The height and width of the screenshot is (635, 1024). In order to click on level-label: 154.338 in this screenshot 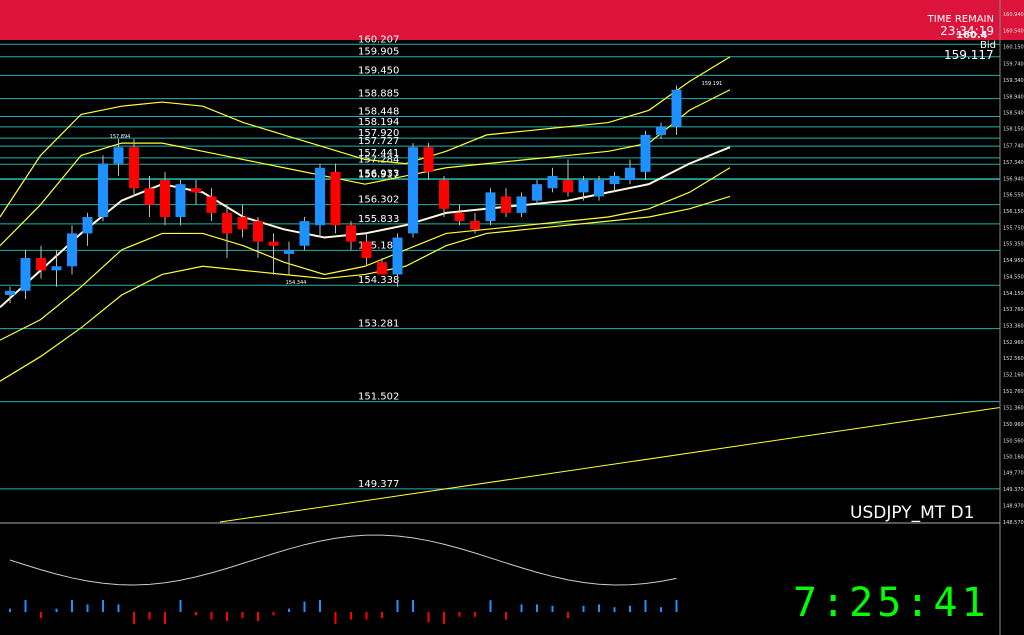, I will do `click(378, 280)`.